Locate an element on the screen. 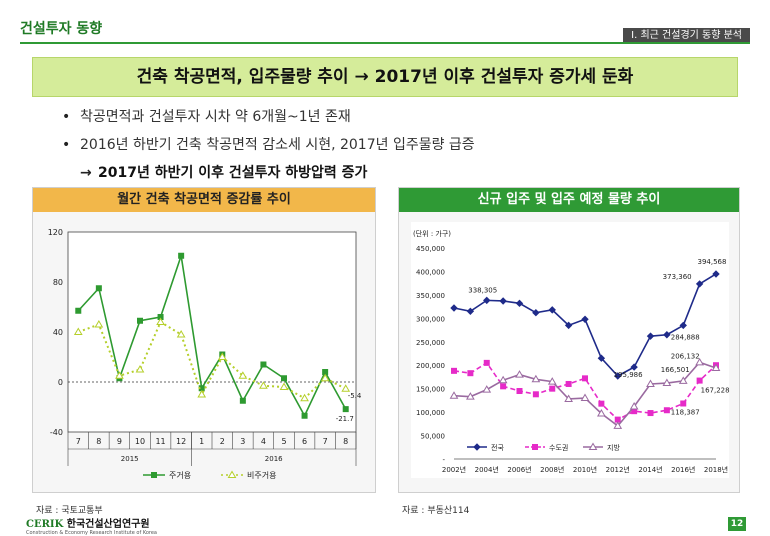 The image size is (770, 536). data-label: 167,228 is located at coordinates (715, 391).